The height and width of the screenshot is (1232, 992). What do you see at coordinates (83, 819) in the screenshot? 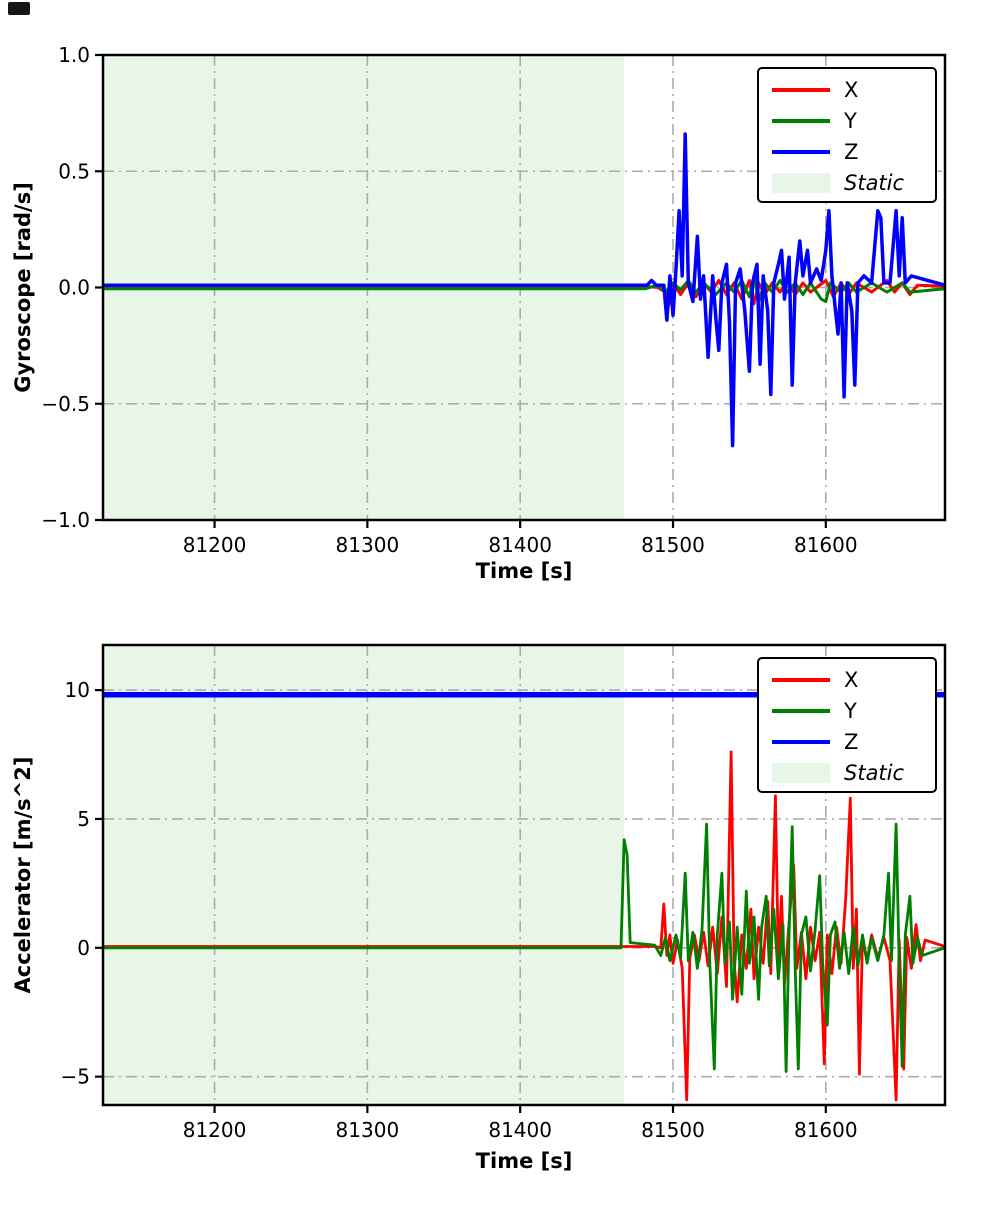
I see `y-tick-label: 5` at bounding box center [83, 819].